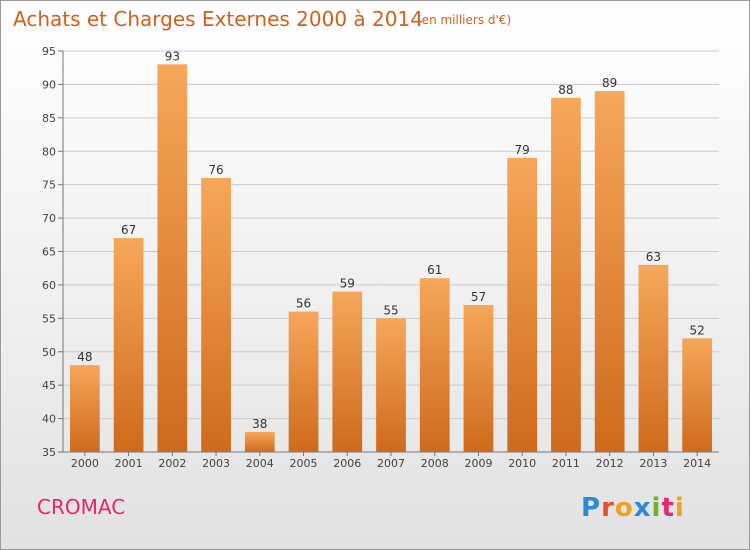 Image resolution: width=750 pixels, height=550 pixels. I want to click on data-label-2000: 48, so click(84, 357).